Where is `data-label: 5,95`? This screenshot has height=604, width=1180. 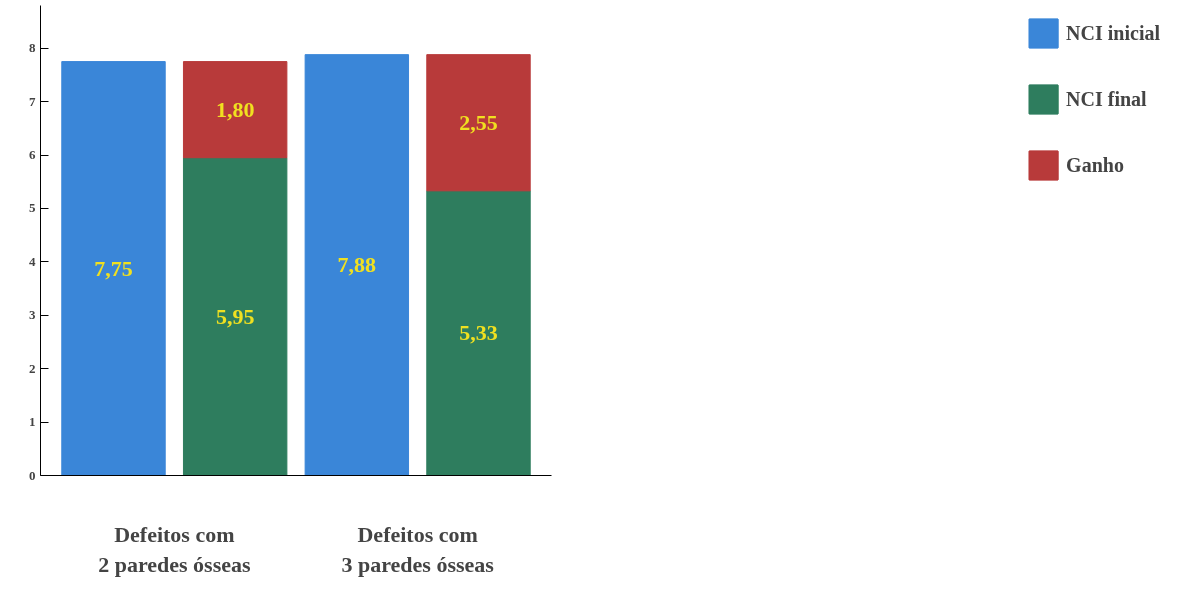
data-label: 5,95 is located at coordinates (235, 316).